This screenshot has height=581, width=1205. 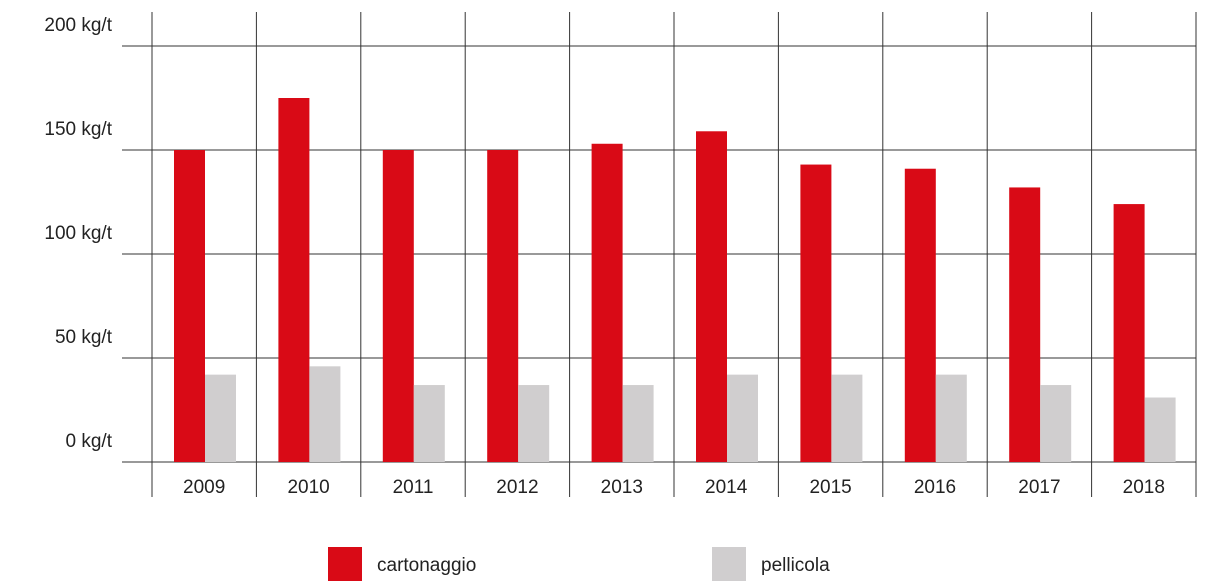 What do you see at coordinates (726, 487) in the screenshot?
I see `x-tick-label: 2014` at bounding box center [726, 487].